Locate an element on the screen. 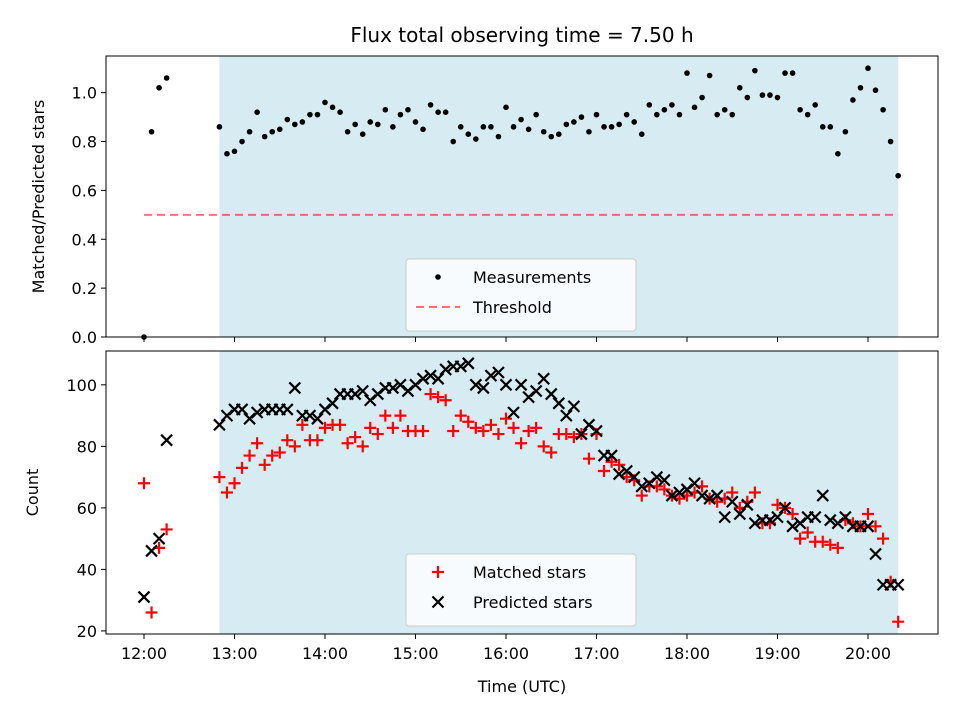  y-tick-label: 60 is located at coordinates (87, 508).